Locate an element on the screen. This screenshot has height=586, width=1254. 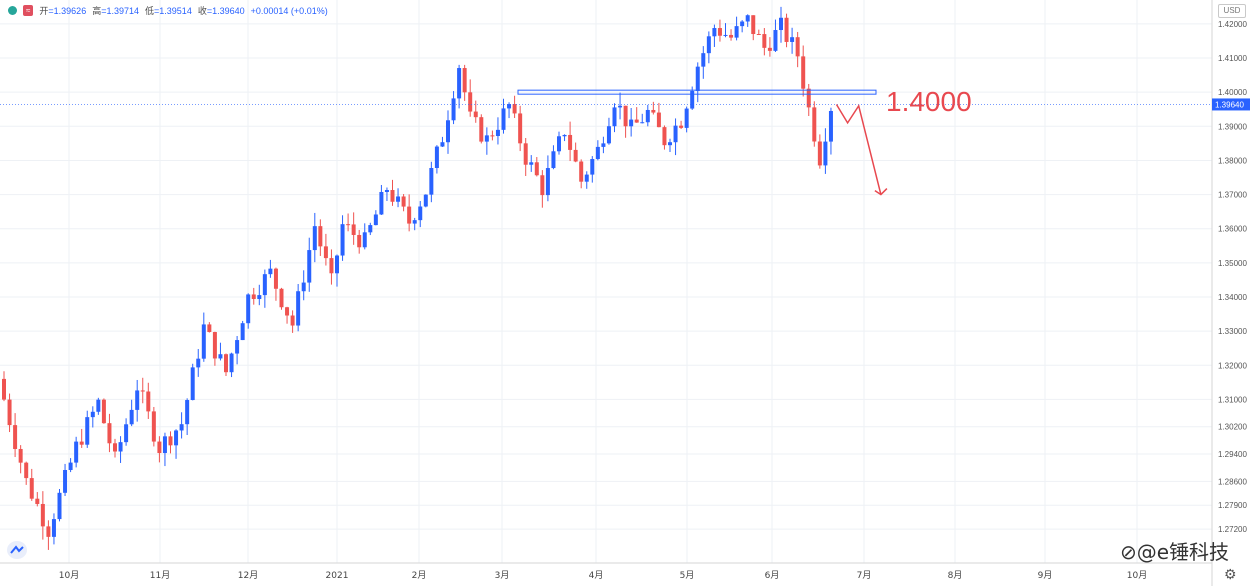
high-label: 高=1.39714 is located at coordinates (116, 11).